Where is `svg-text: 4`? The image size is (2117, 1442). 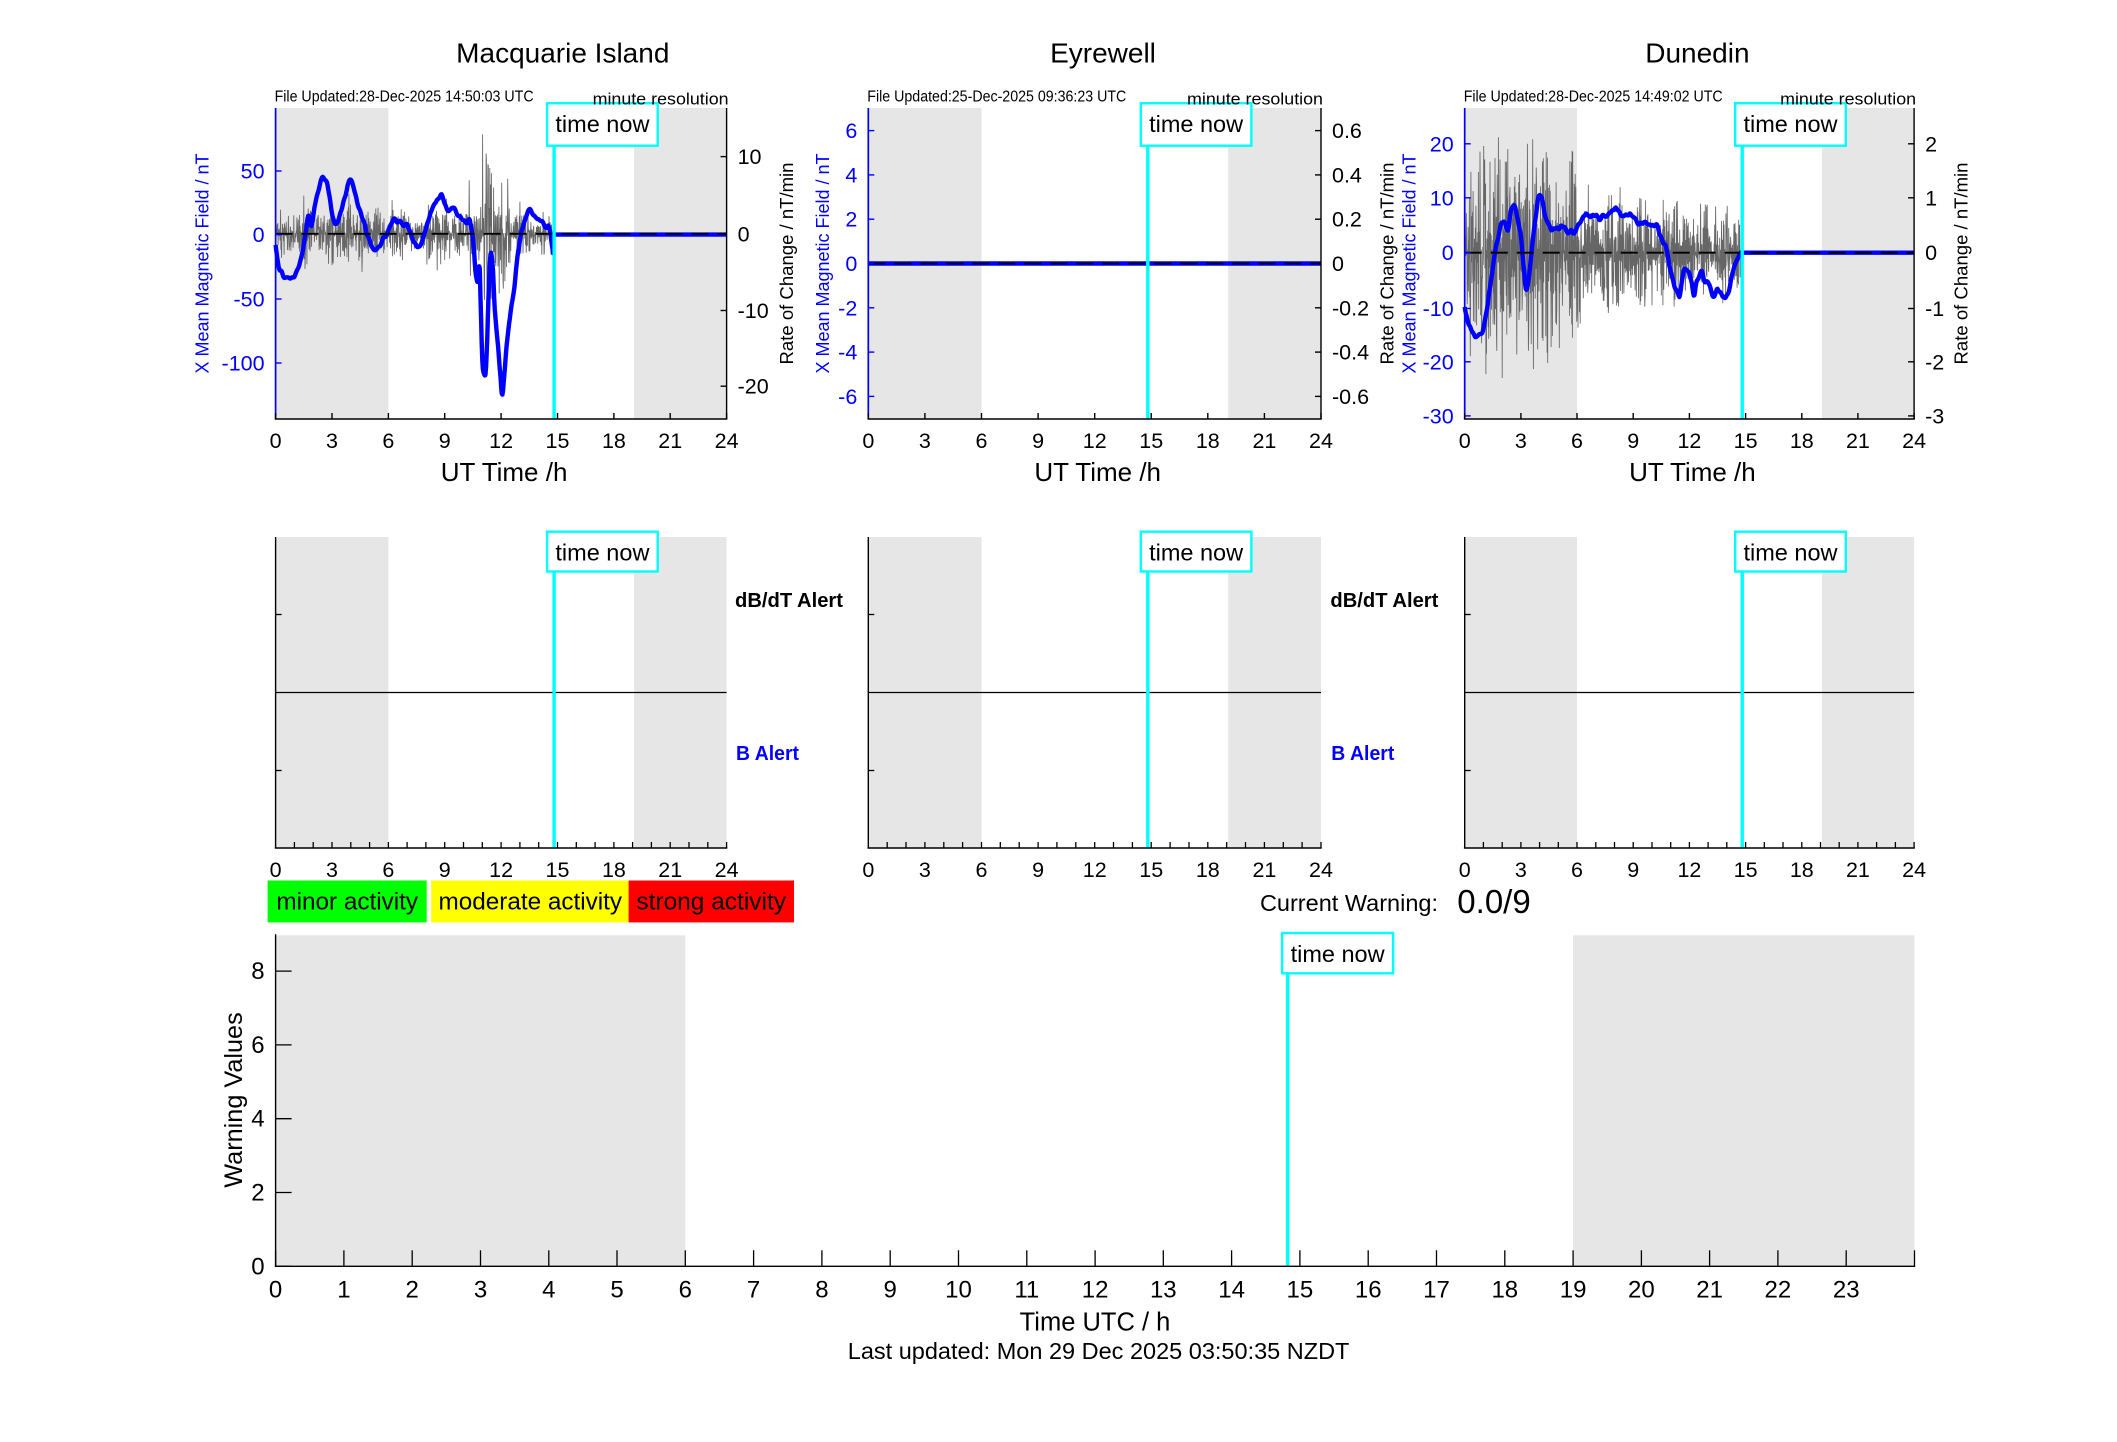
svg-text: 4 is located at coordinates (548, 1290).